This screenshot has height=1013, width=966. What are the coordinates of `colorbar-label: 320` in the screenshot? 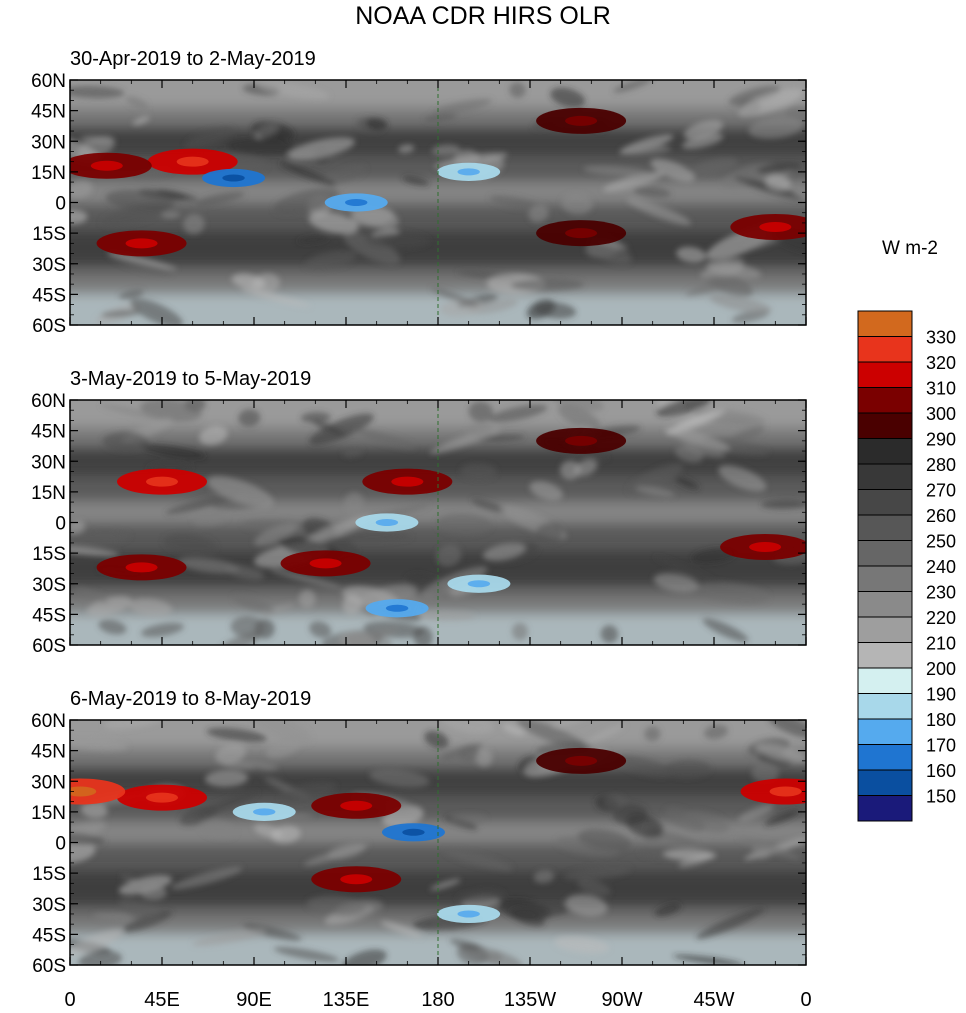 It's located at (941, 363).